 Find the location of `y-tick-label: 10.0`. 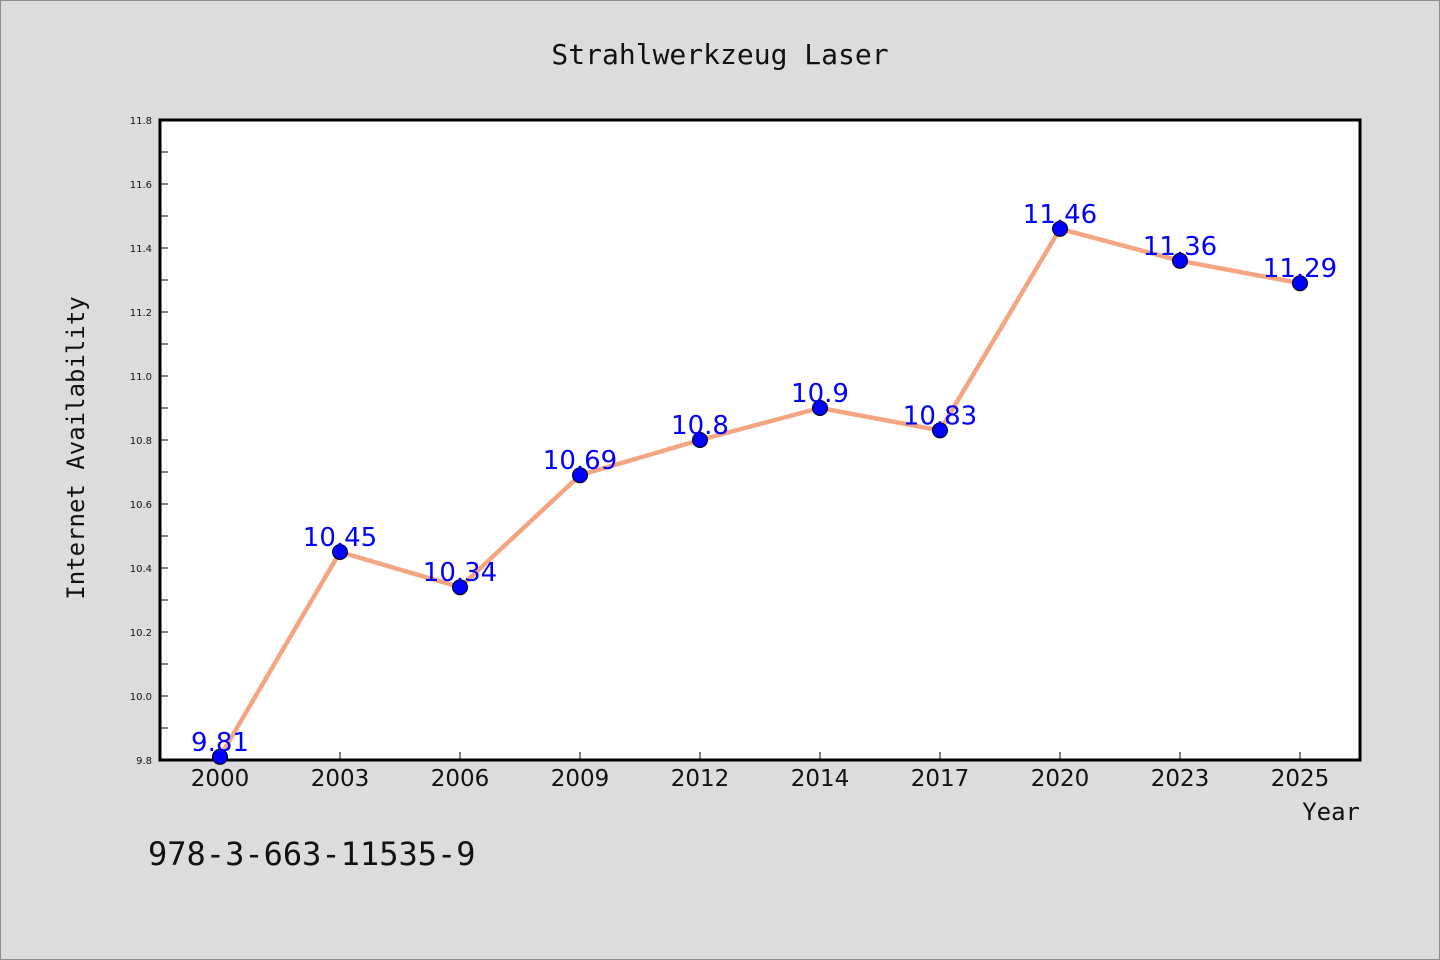

y-tick-label: 10.0 is located at coordinates (141, 697).